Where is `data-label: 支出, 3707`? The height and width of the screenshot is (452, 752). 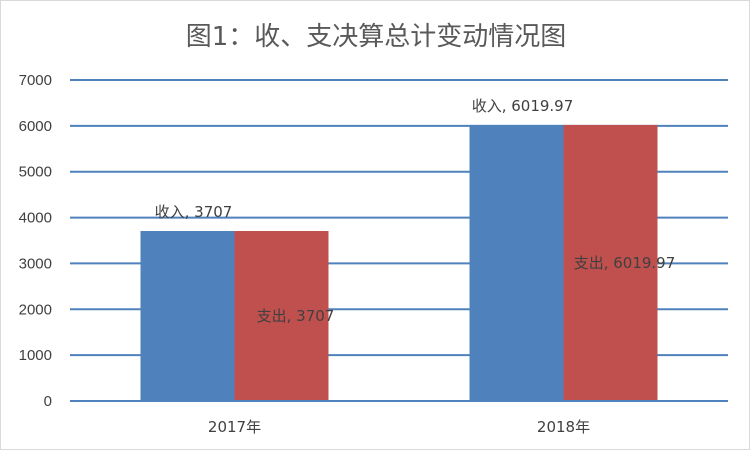 data-label: 支出, 3707 is located at coordinates (296, 316).